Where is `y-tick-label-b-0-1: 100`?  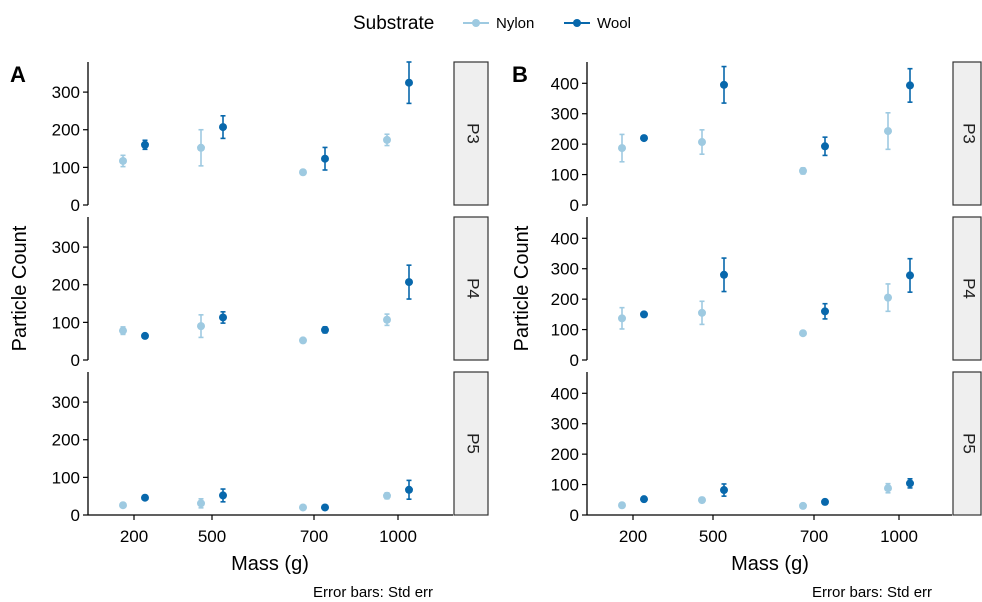 y-tick-label-b-0-1: 100 is located at coordinates (565, 175).